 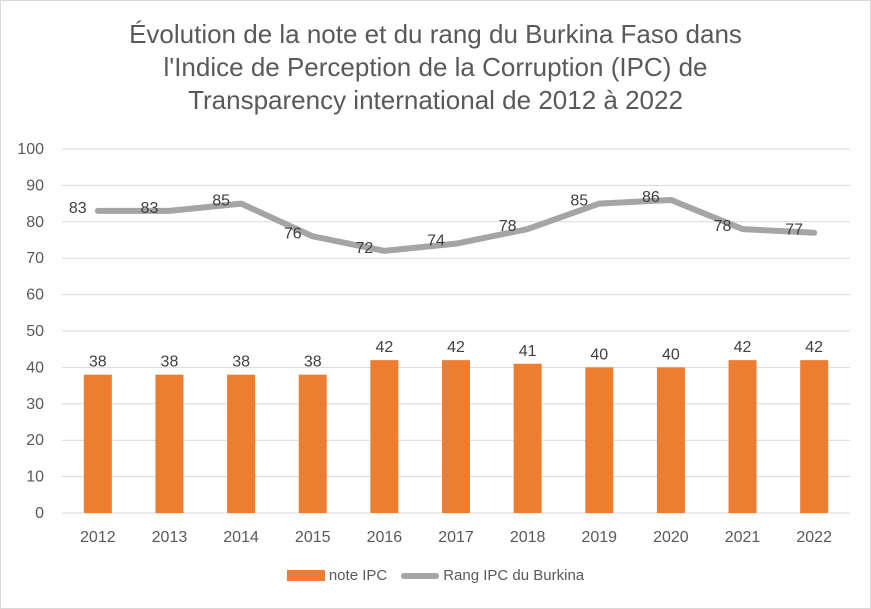 What do you see at coordinates (35, 331) in the screenshot?
I see `y-tick-label: 50` at bounding box center [35, 331].